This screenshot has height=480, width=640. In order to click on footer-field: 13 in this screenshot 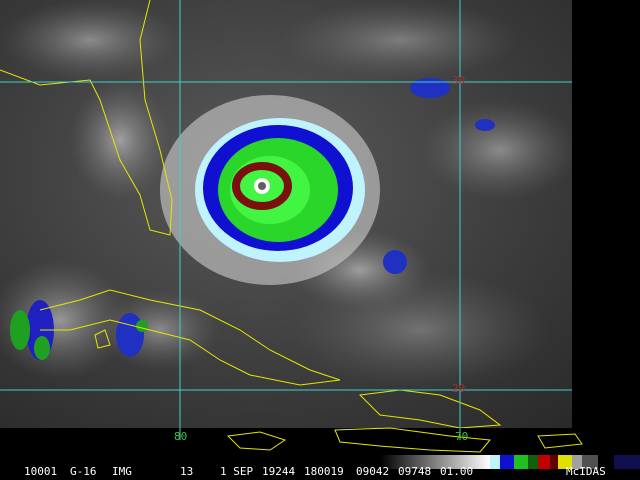, I will do `click(186, 471)`.